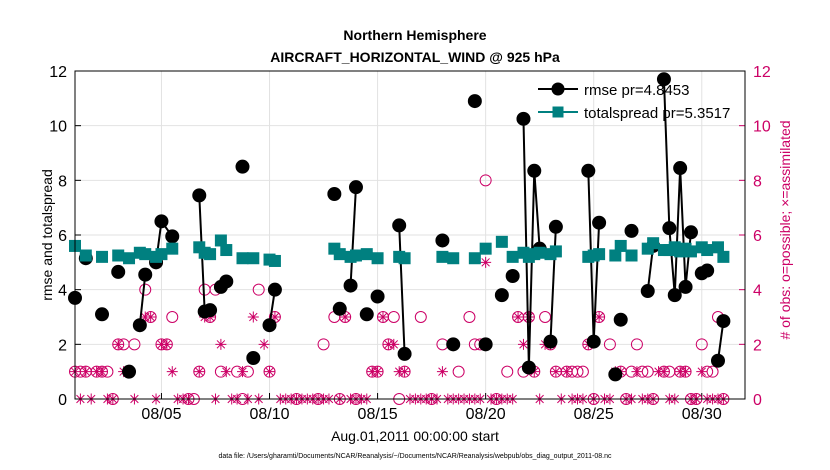  What do you see at coordinates (558, 112) in the screenshot?
I see `legend-marker-square` at bounding box center [558, 112].